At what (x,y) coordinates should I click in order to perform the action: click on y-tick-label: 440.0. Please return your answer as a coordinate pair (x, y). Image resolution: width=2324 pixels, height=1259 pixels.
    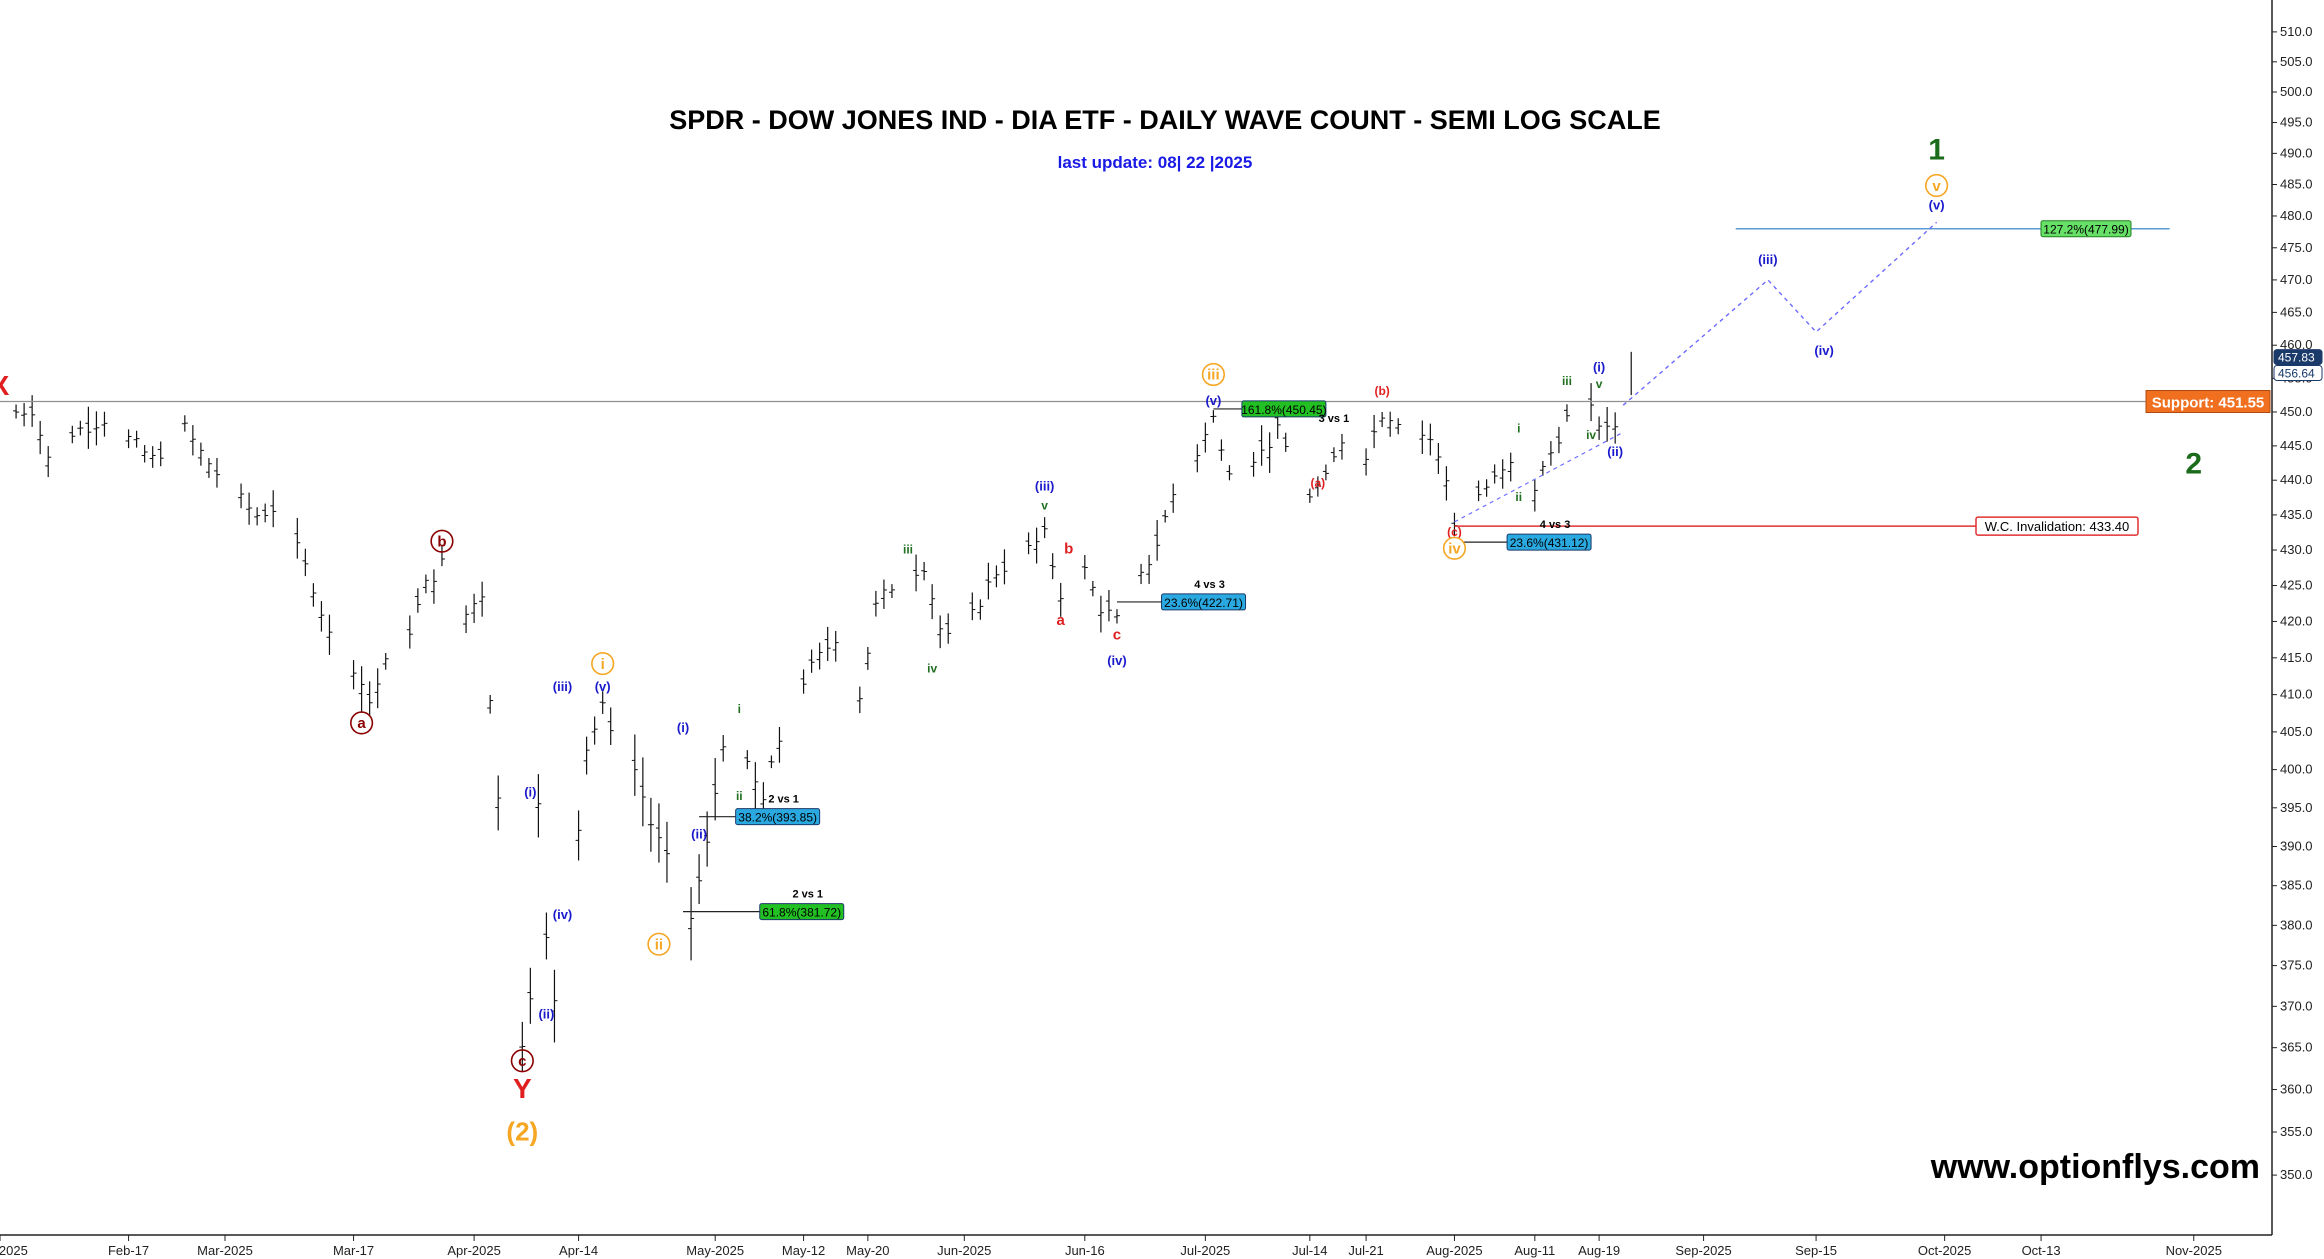
    Looking at the image, I should click on (2296, 479).